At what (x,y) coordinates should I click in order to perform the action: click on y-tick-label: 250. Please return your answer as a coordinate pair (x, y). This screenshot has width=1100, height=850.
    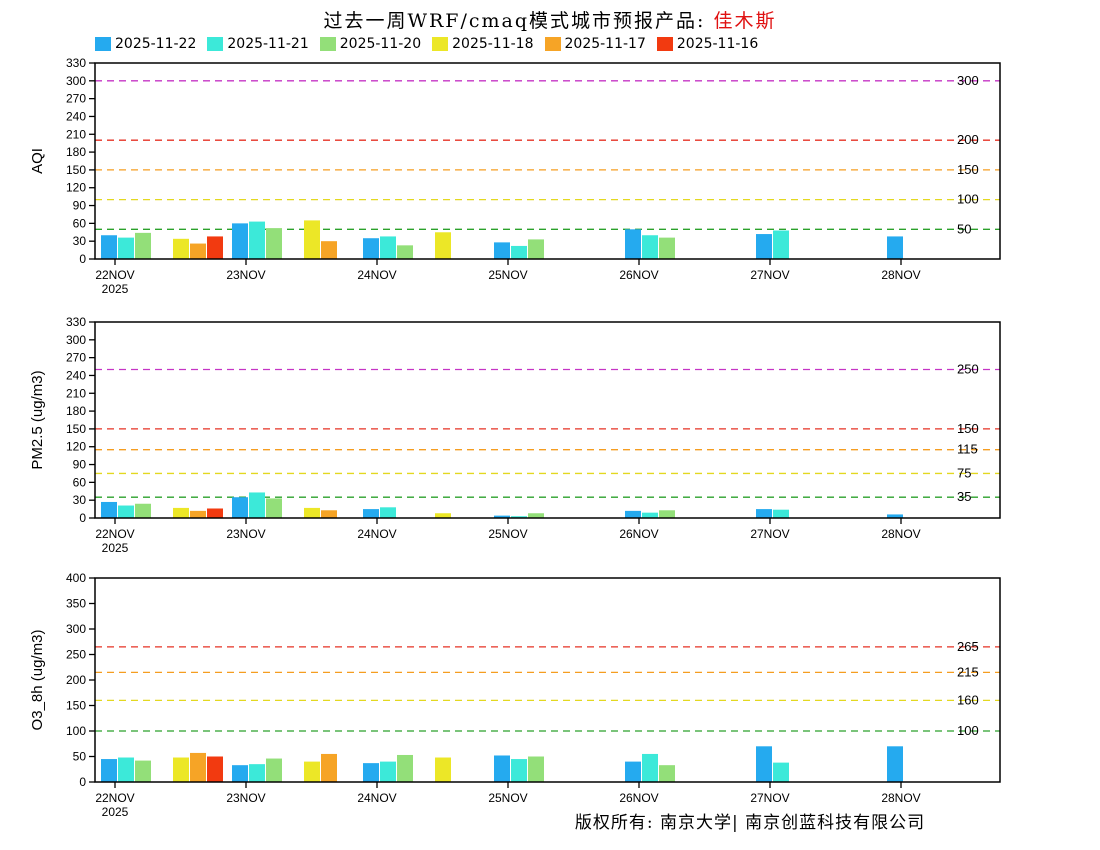
    Looking at the image, I should click on (76, 655).